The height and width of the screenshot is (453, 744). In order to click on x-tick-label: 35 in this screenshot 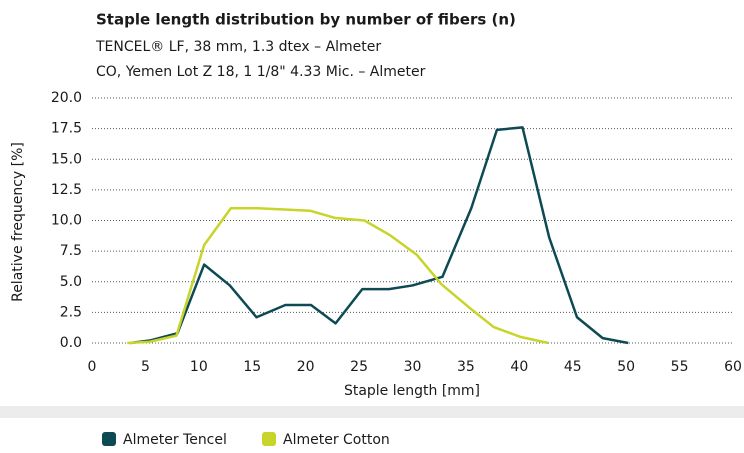, I will do `click(466, 367)`.